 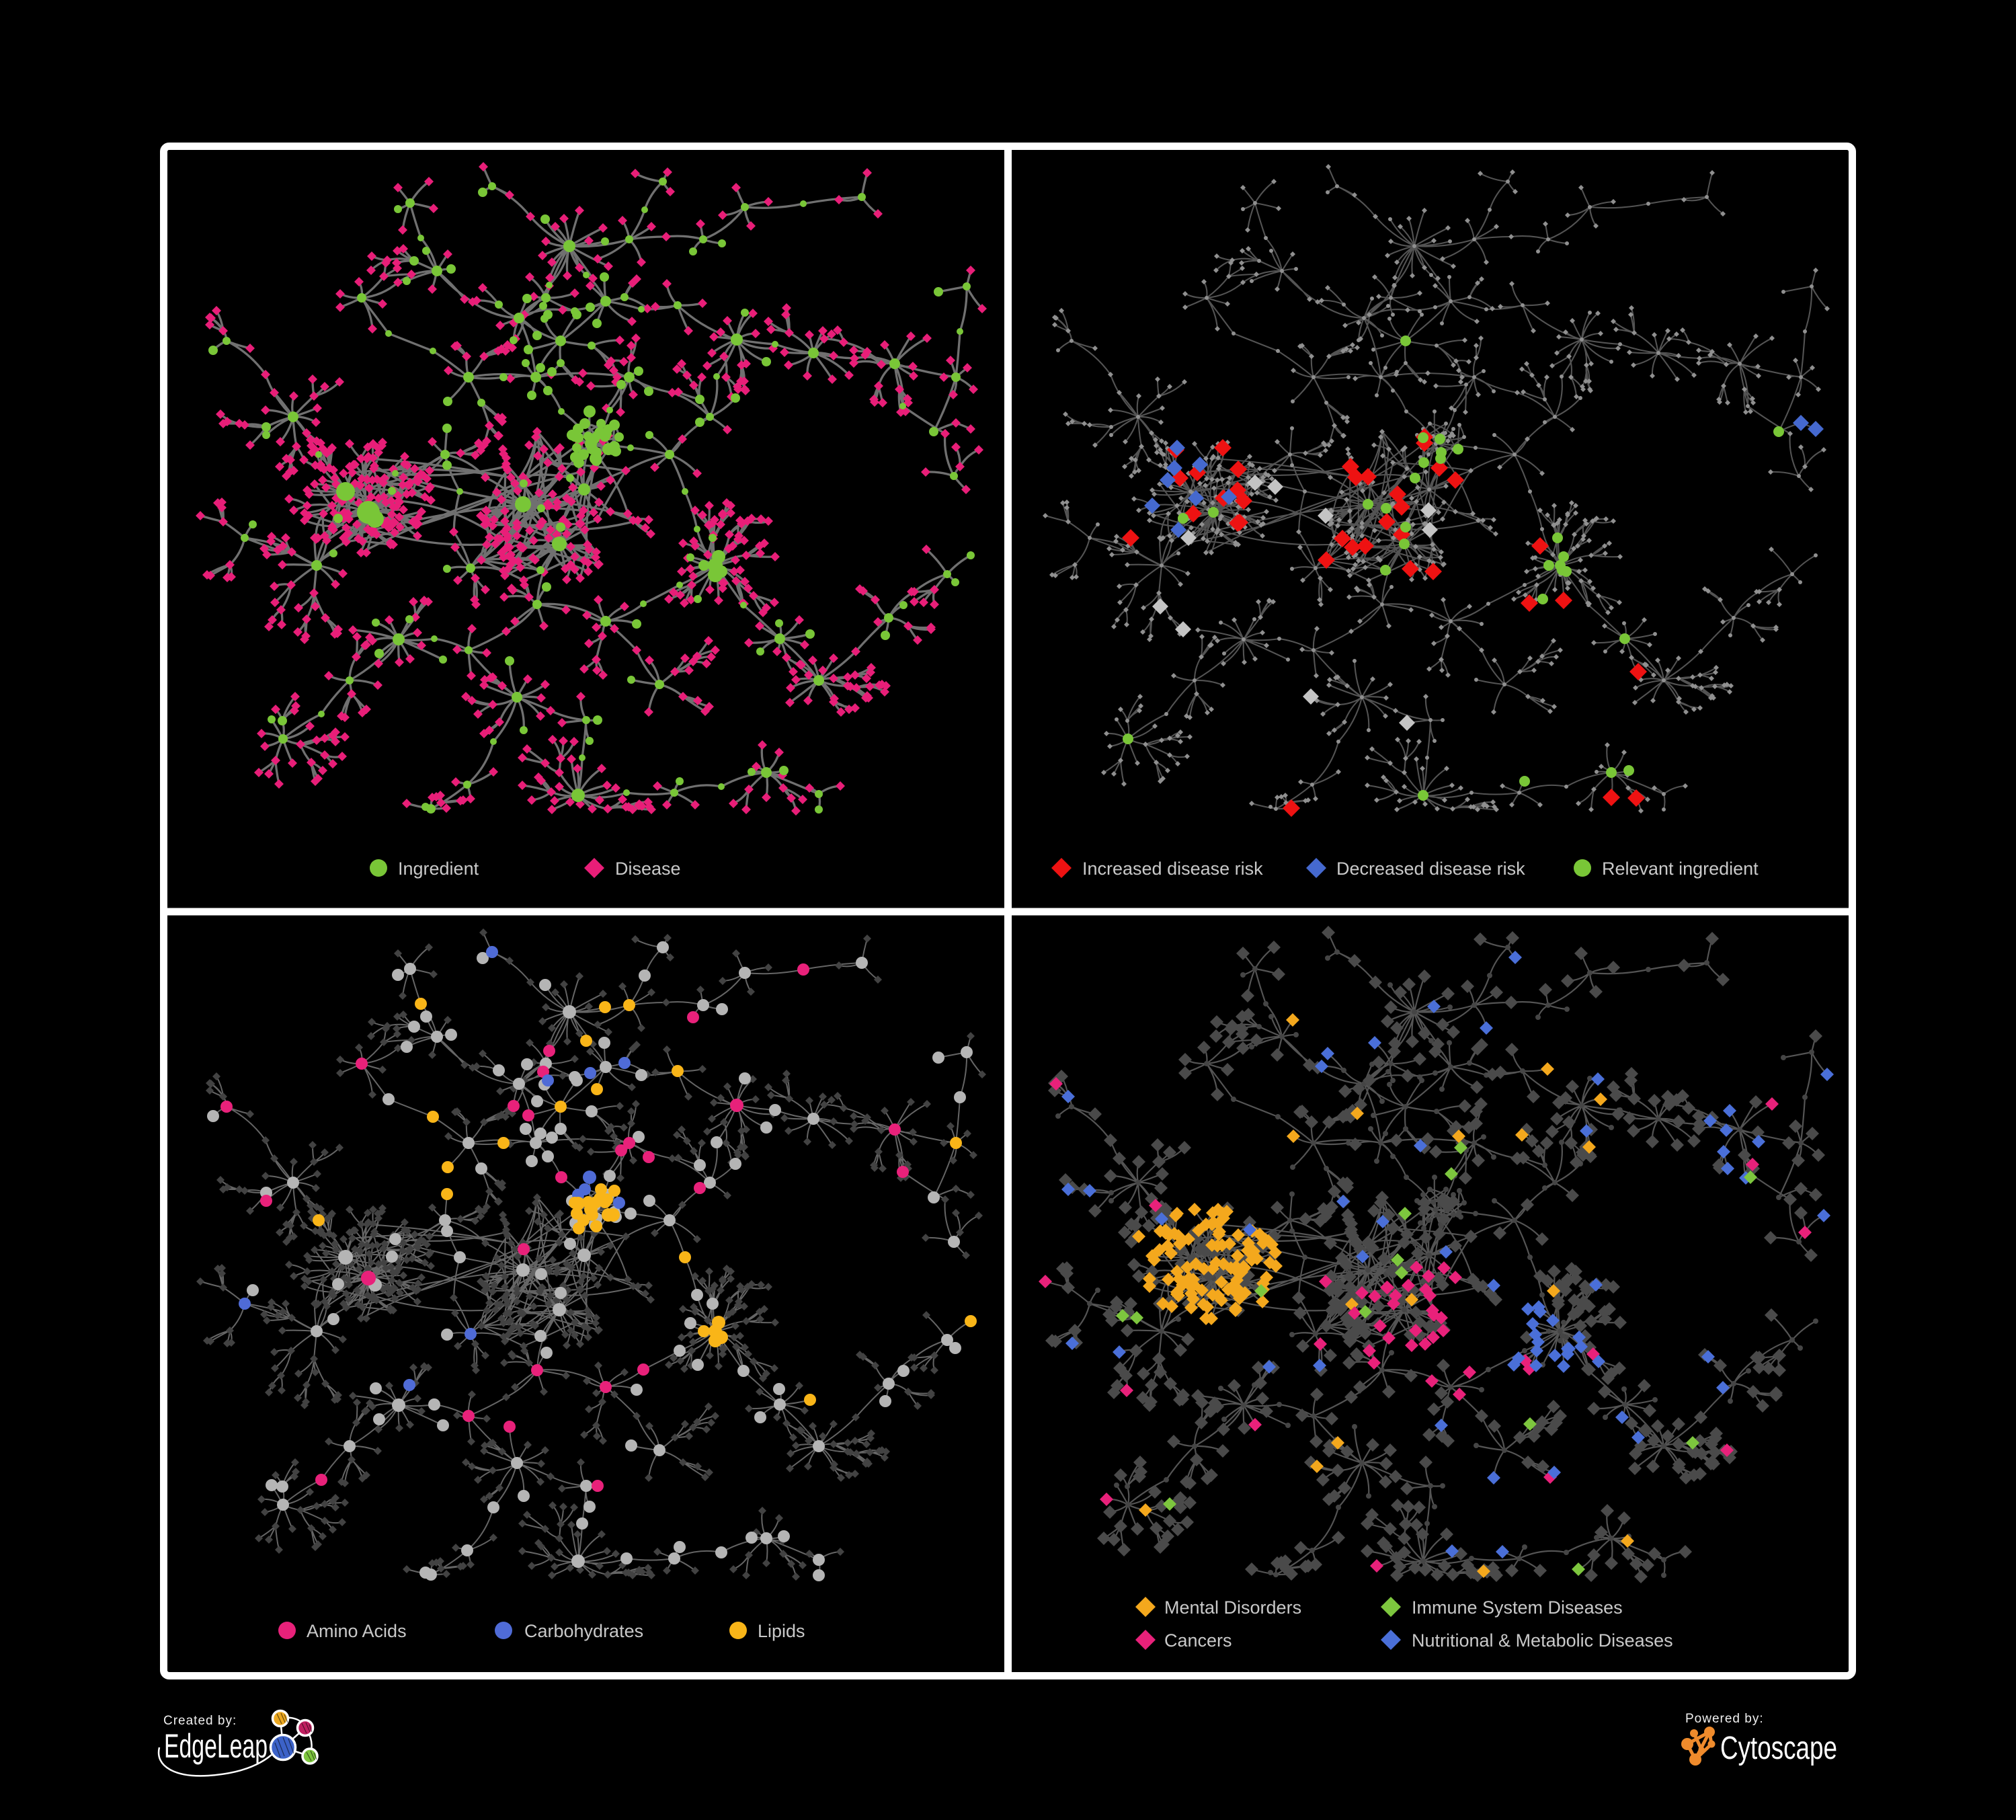 What do you see at coordinates (1517, 1607) in the screenshot?
I see `svg-text: Immune System Diseases` at bounding box center [1517, 1607].